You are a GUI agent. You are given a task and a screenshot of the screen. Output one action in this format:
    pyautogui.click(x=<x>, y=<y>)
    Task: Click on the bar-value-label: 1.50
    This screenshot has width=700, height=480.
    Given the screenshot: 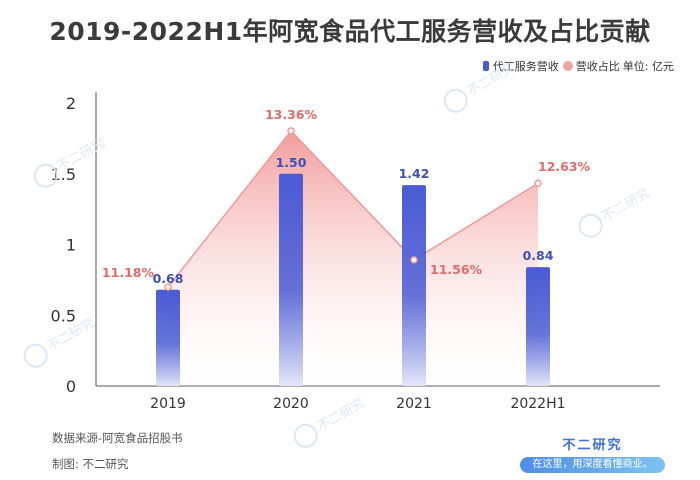 What is the action you would take?
    pyautogui.click(x=291, y=162)
    